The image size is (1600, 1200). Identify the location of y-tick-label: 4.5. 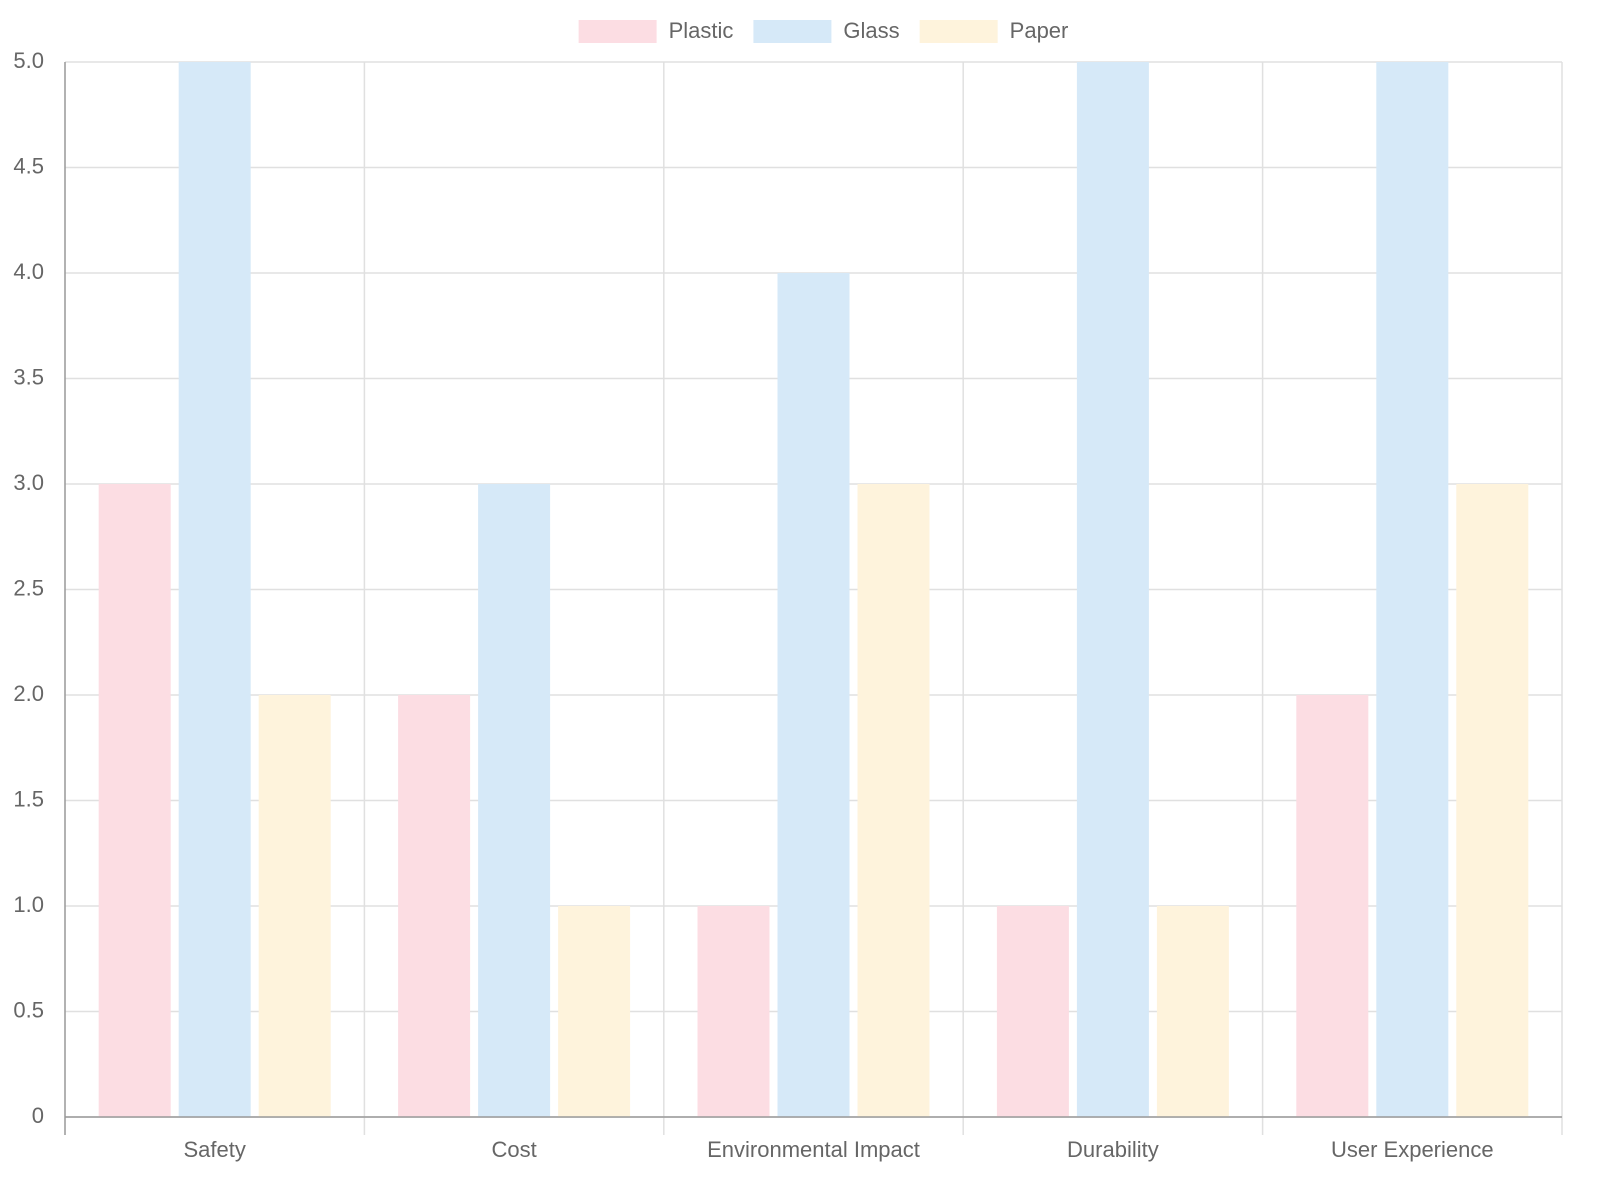
(28, 165).